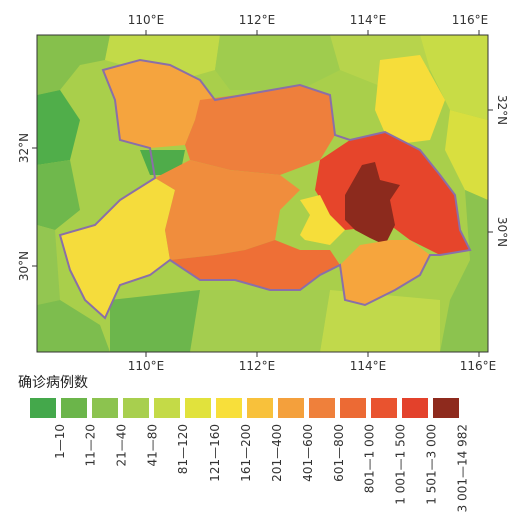  I want to click on legend-item: 1 501—3 000, so click(419, 461).